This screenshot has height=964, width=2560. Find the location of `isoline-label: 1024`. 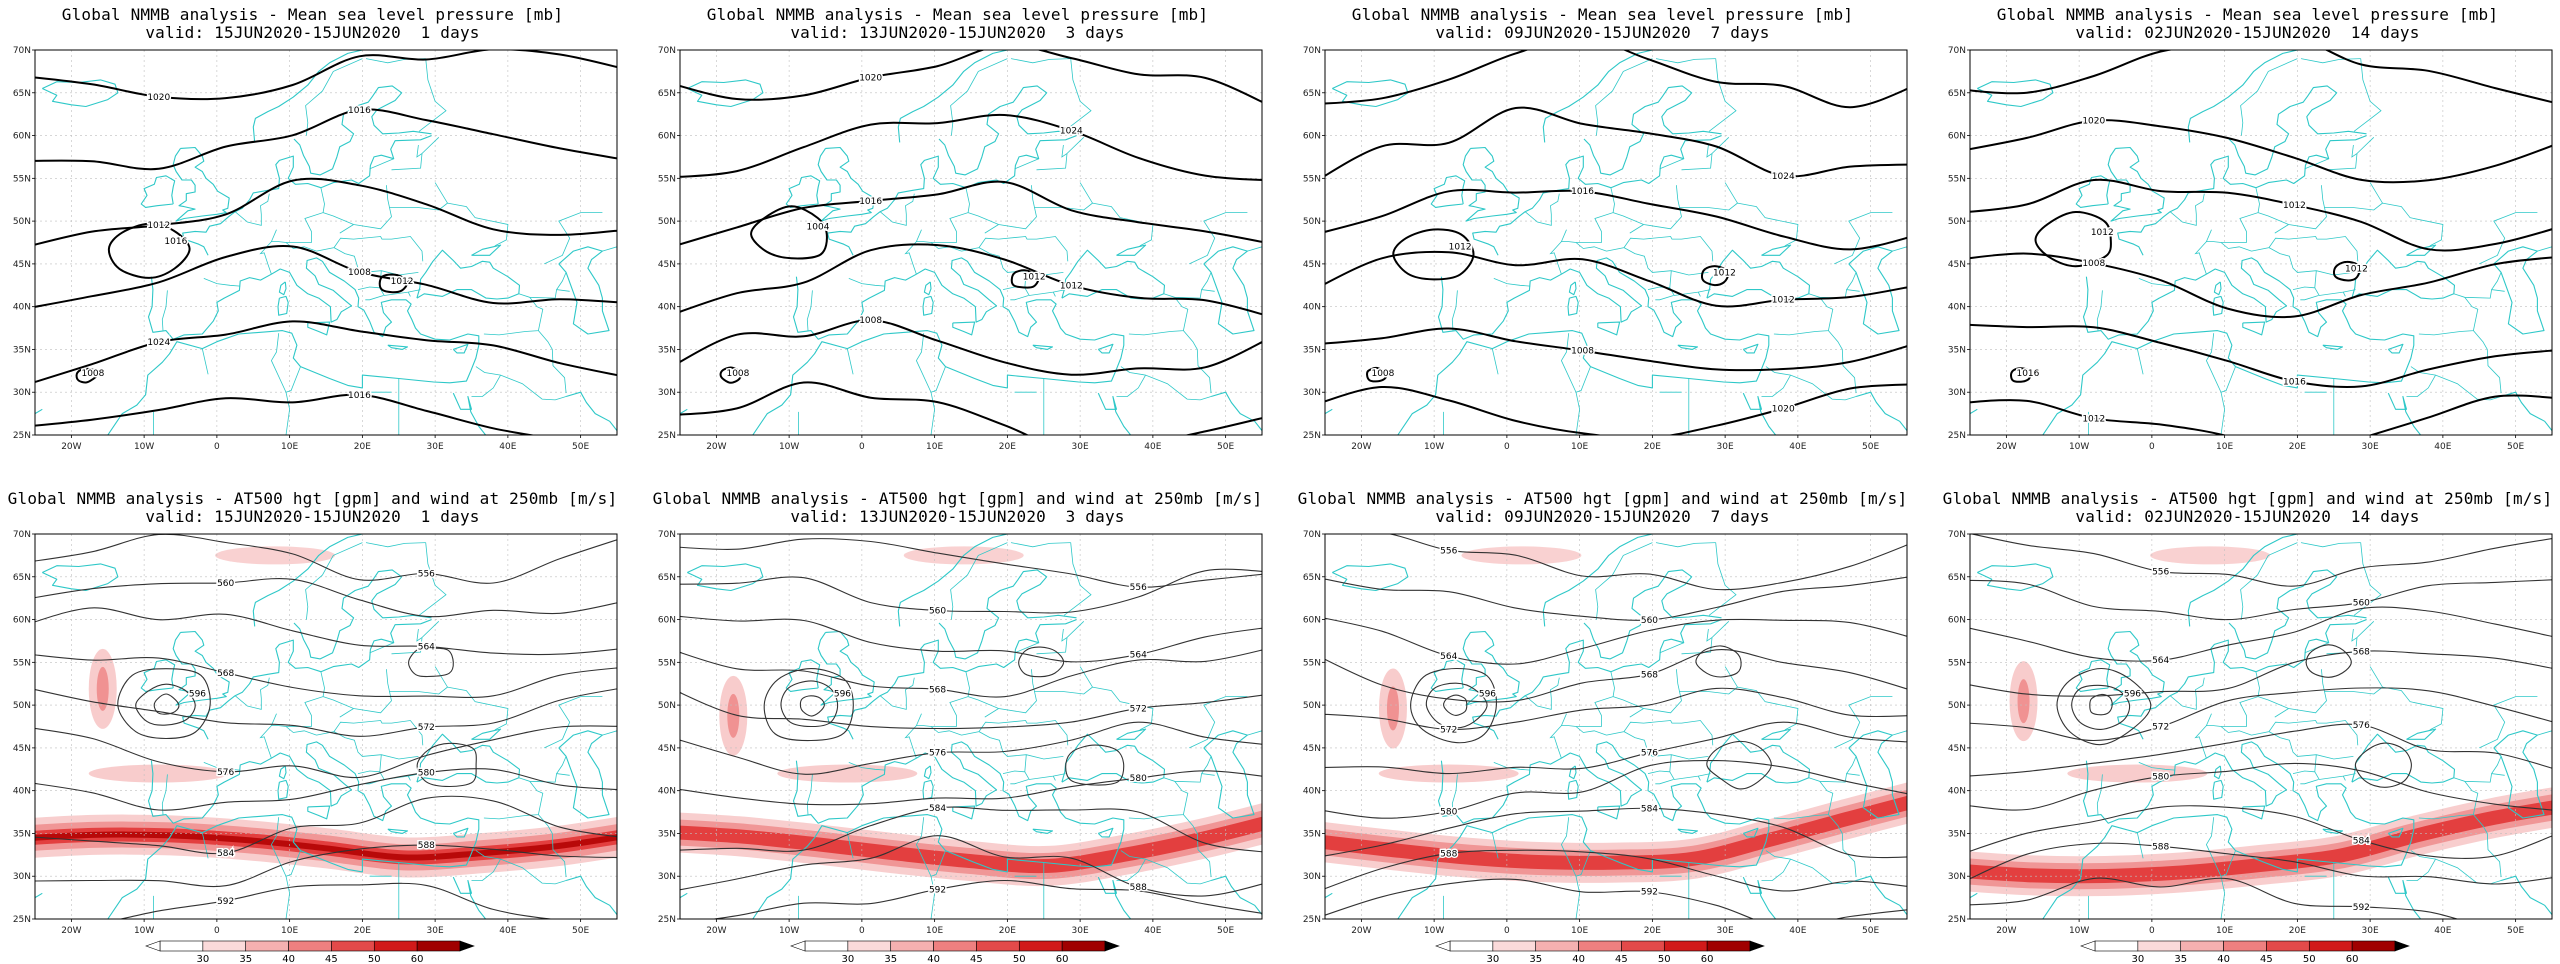

isoline-label: 1024 is located at coordinates (1071, 132).